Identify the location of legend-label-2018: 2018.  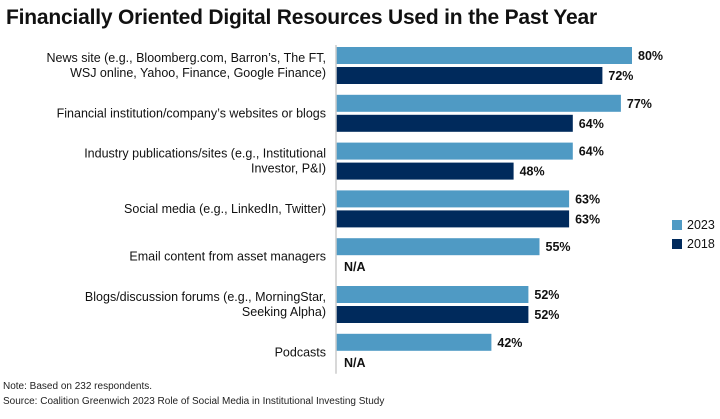
(701, 244).